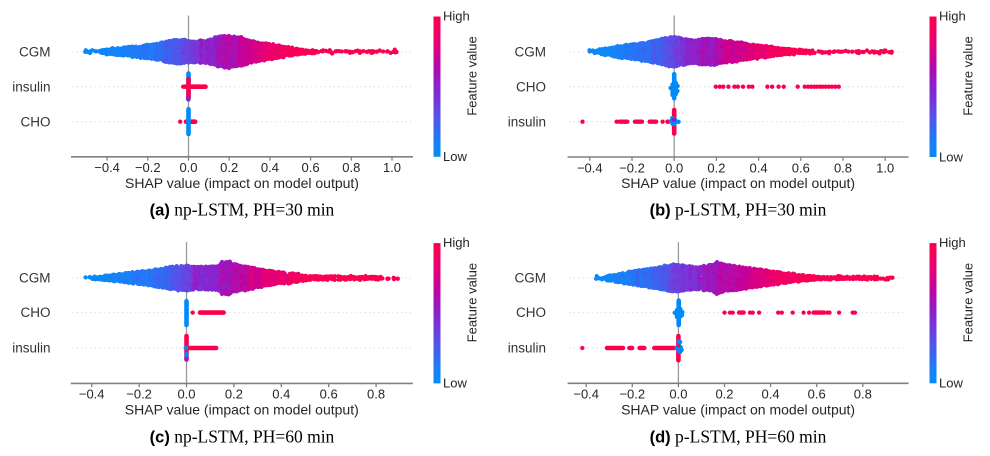 This screenshot has width=990, height=456. I want to click on svg-text: (c) np-LSTM, PH=60 min, so click(242, 437).